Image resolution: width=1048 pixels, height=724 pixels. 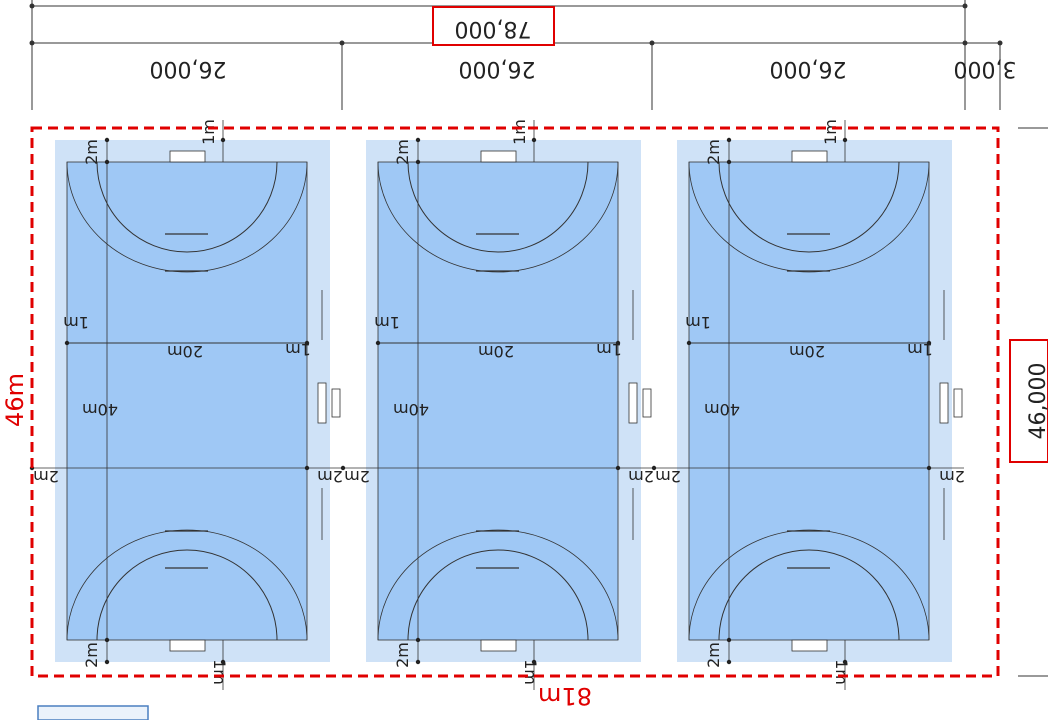 I want to click on height-box, so click(x=1028, y=401).